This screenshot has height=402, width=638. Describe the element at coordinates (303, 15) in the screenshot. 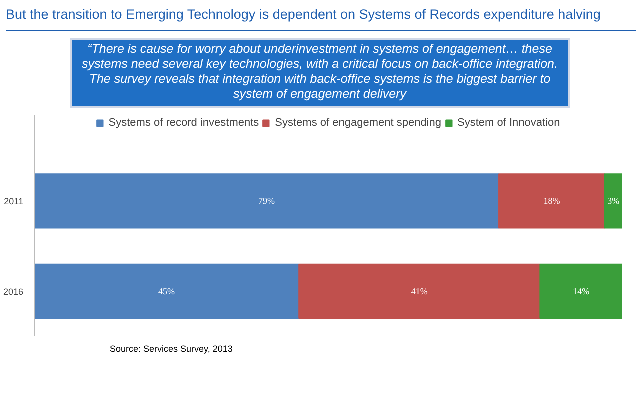

I see `chart-title: But the transition to Emerging Technology is dependent on Systems of Records expenditure halving` at that location.